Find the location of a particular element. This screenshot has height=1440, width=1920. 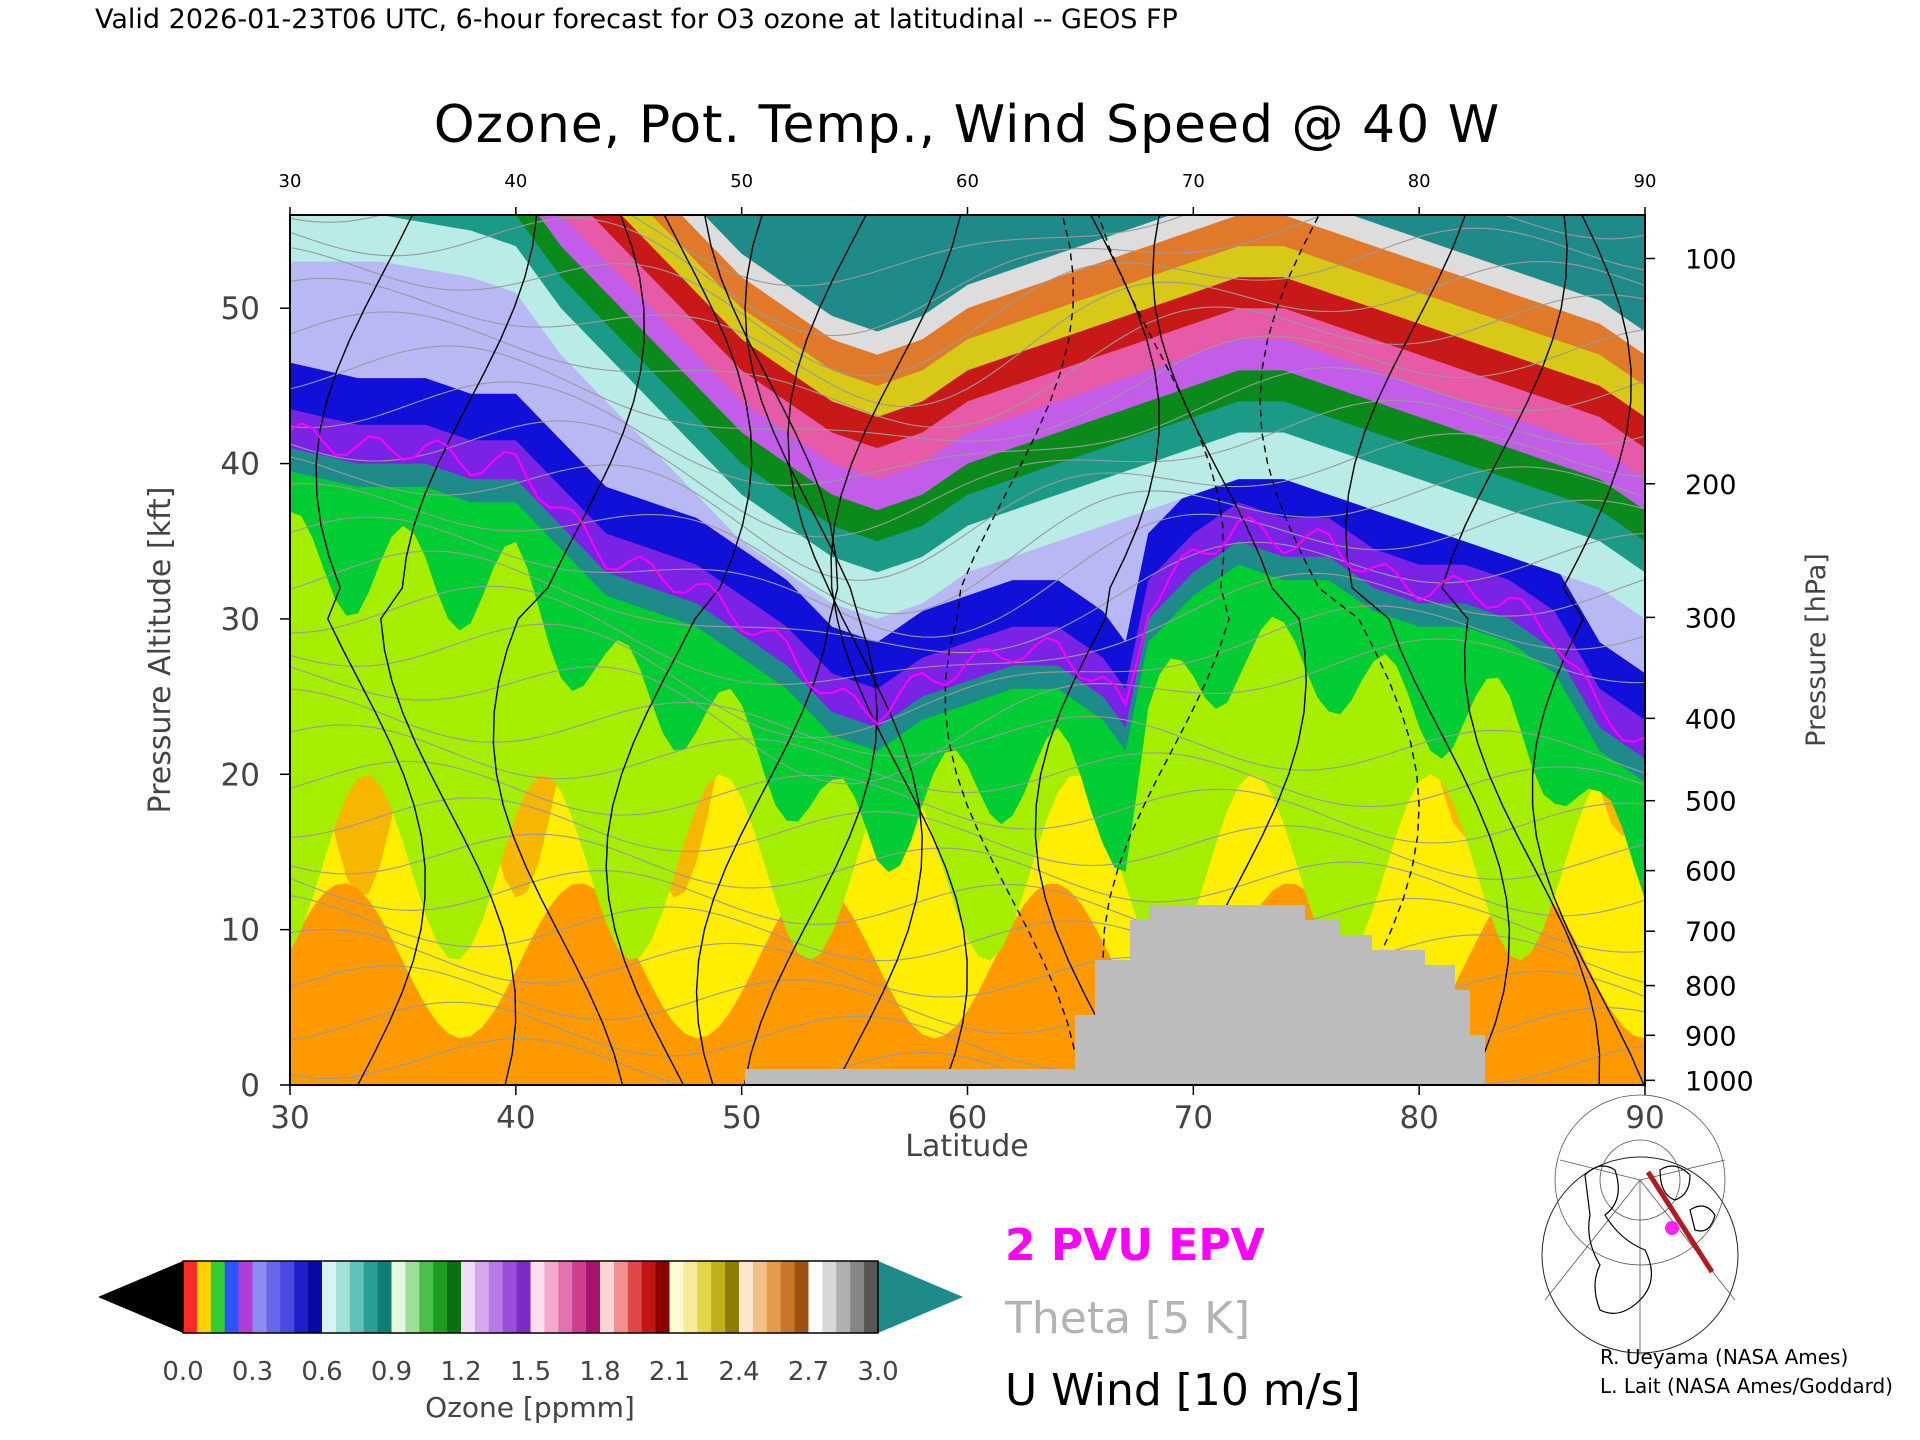

legend-entry-uwind: U Wind [10 m/s] is located at coordinates (1183, 1390).